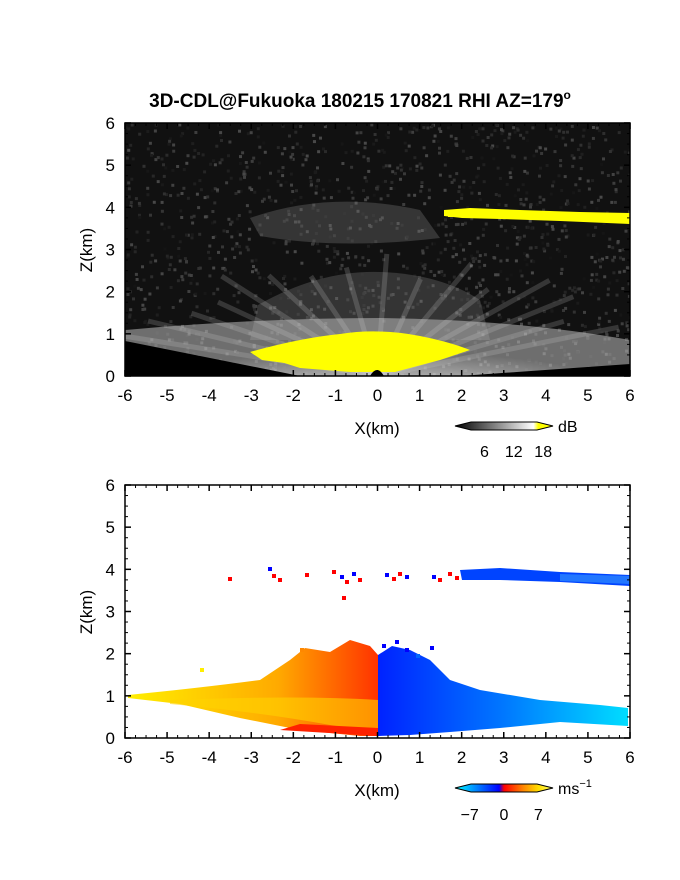 Image resolution: width=680 pixels, height=880 pixels. I want to click on velocity-xtick-label: 2, so click(461, 757).